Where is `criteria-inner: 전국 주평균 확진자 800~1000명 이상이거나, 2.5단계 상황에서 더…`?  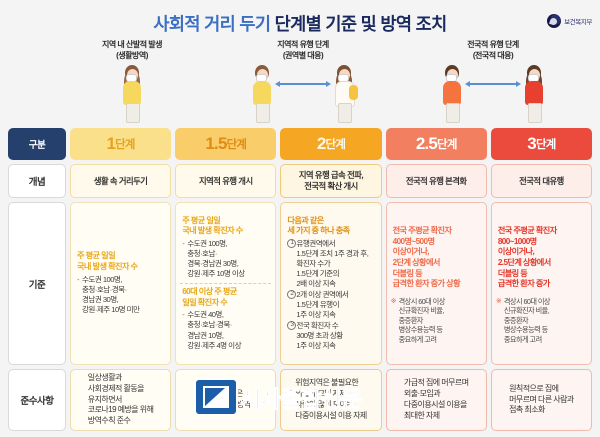
criteria-inner: 전국 주평균 확진자 800~1000명 이상이거나, 2.5단계 상황에서 더… is located at coordinates (541, 283).